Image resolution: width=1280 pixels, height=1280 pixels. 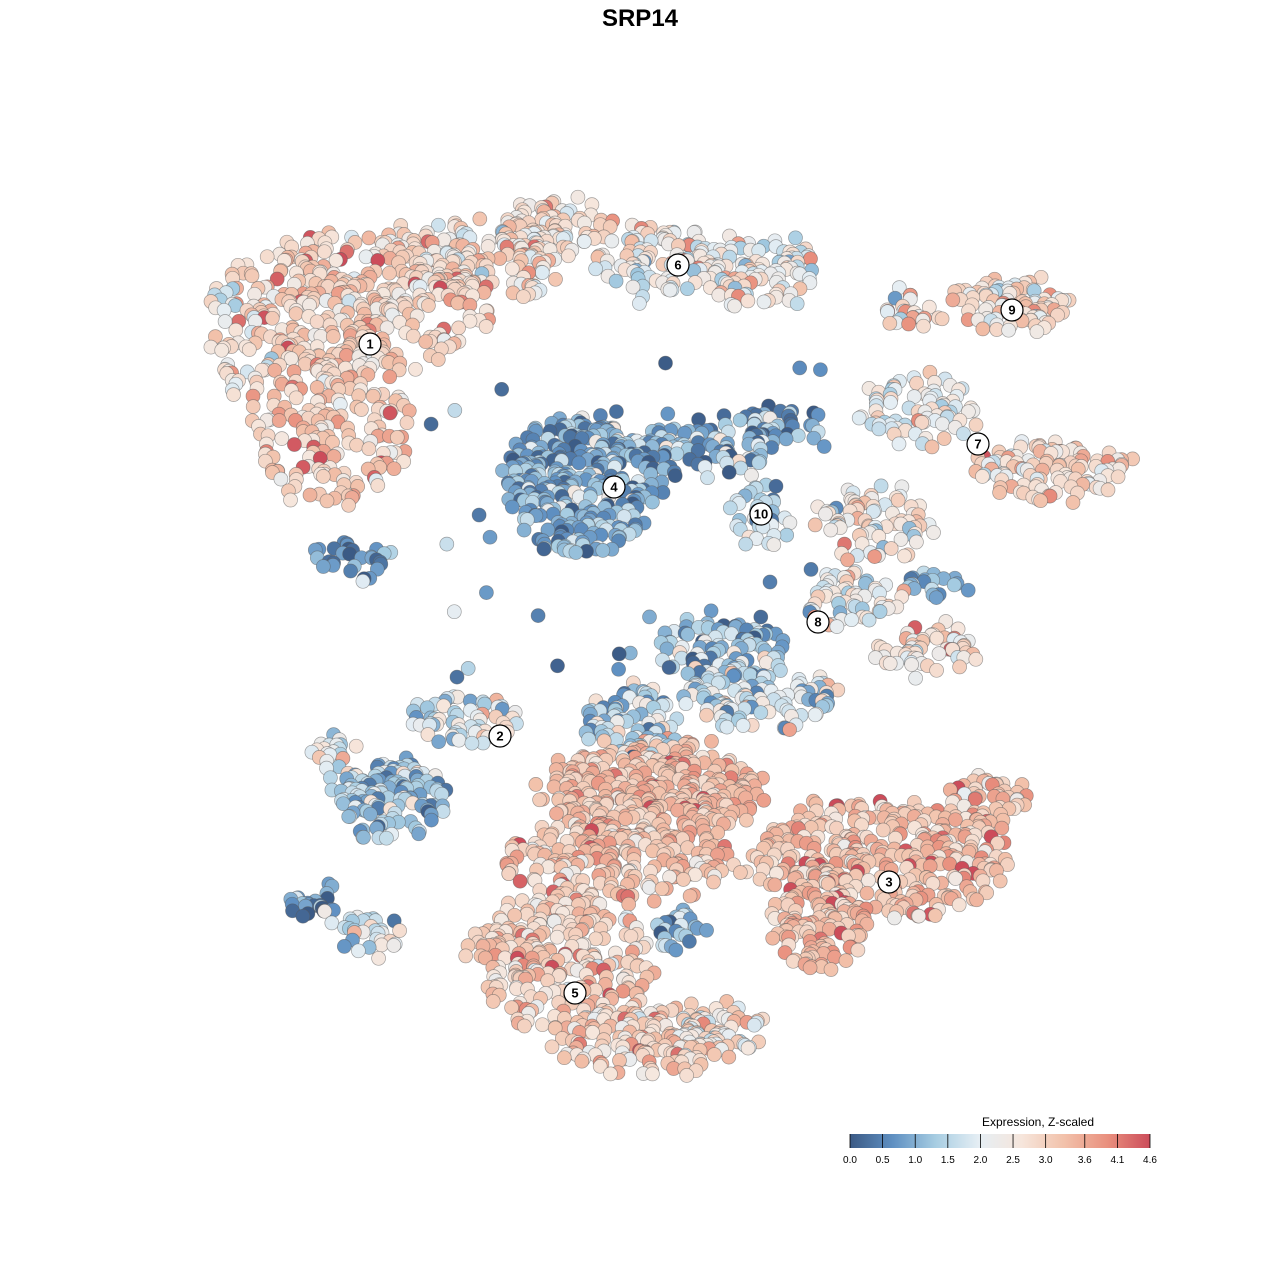 I want to click on legend-tick-label: 3.6, so click(x=1085, y=1160).